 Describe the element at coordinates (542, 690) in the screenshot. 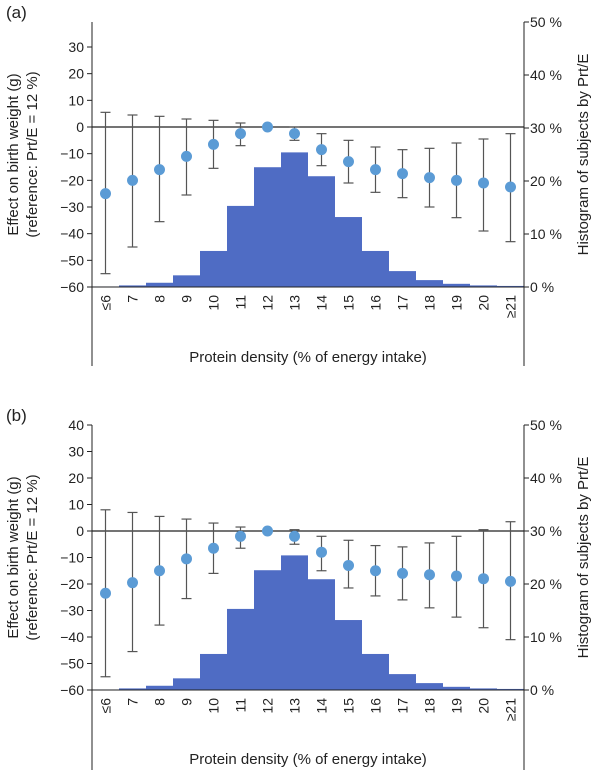

I see `right-tick-label: 0 %` at that location.